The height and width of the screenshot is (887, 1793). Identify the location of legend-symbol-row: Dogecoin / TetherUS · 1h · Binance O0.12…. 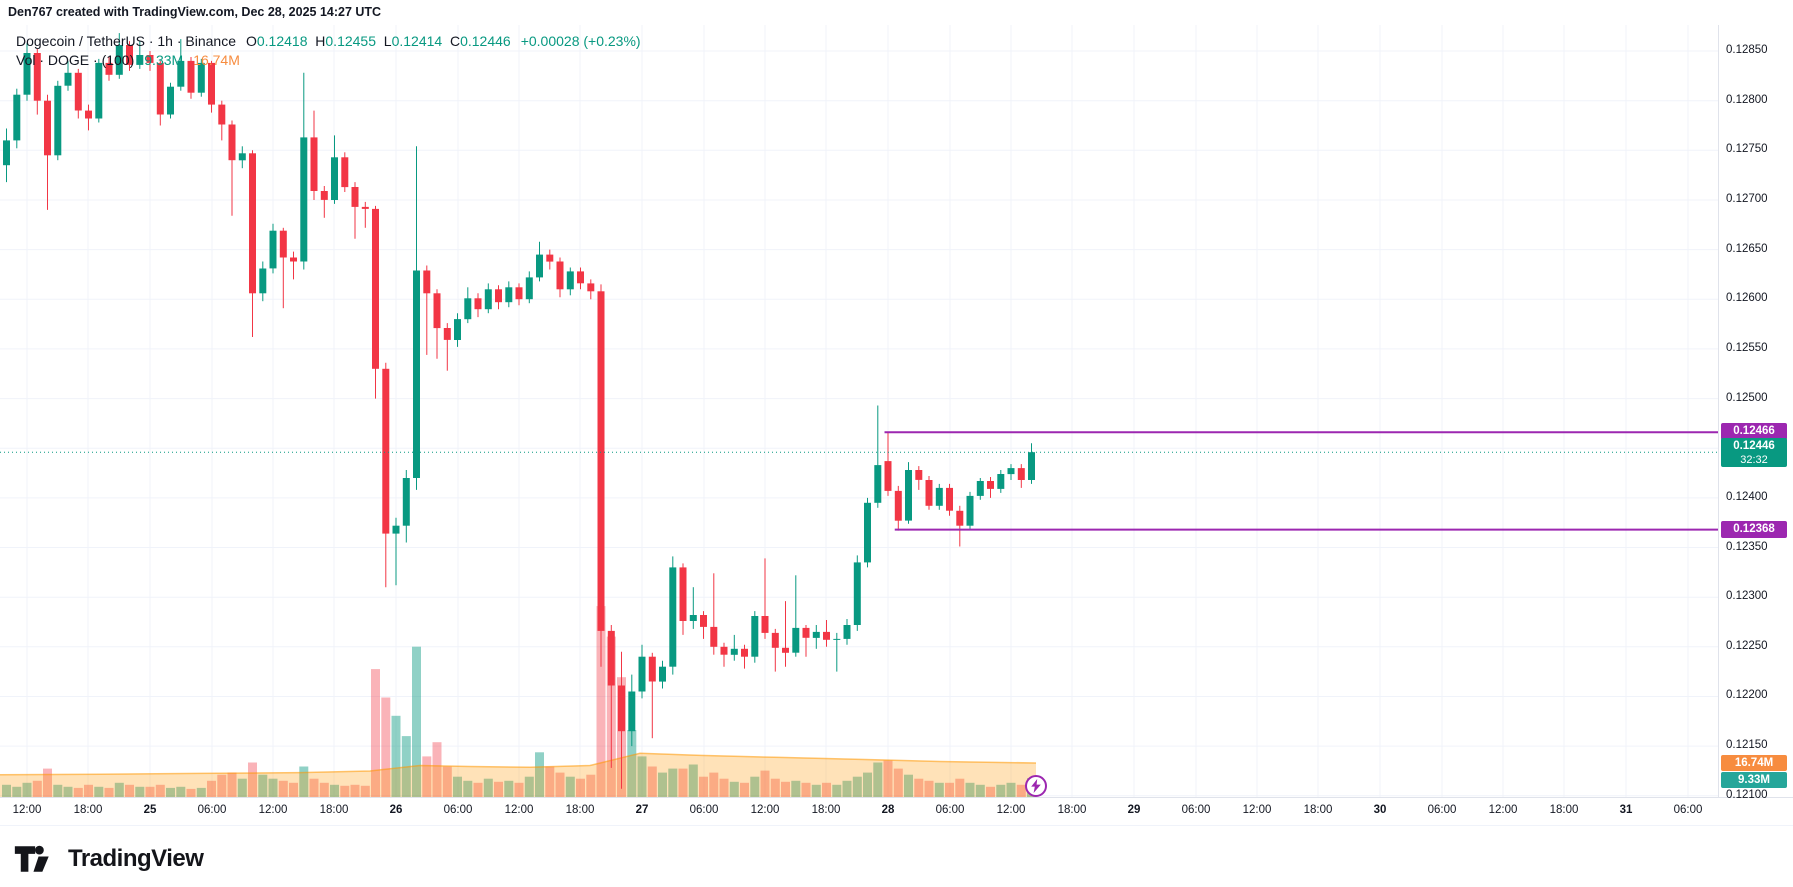
(328, 40).